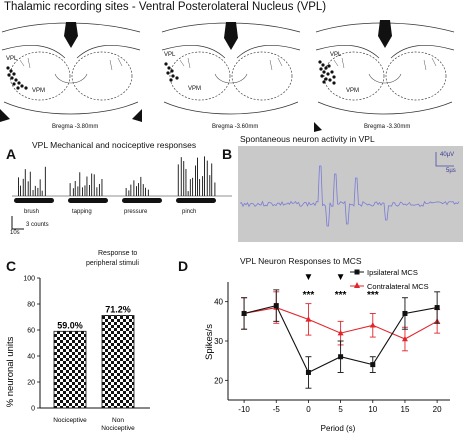 The height and width of the screenshot is (437, 474). What do you see at coordinates (340, 409) in the screenshot?
I see `x-tick-label-d: 5` at bounding box center [340, 409].